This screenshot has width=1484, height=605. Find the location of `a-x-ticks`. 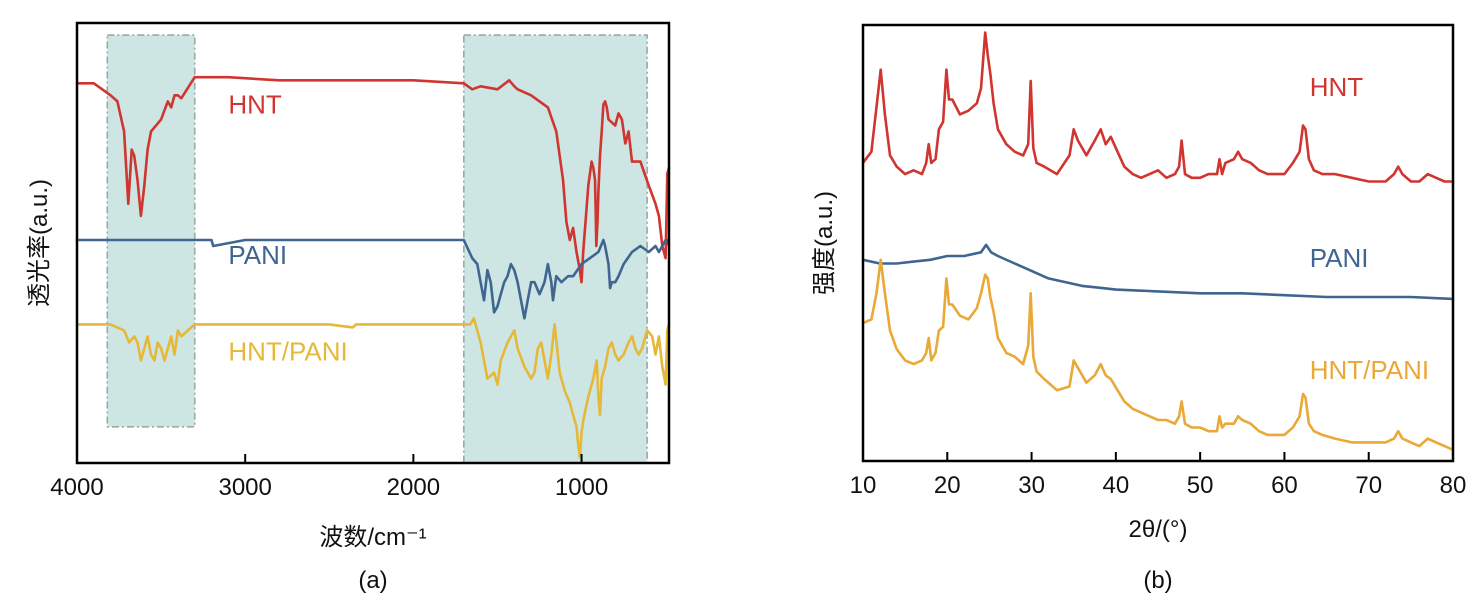

a-x-ticks is located at coordinates (329, 458).